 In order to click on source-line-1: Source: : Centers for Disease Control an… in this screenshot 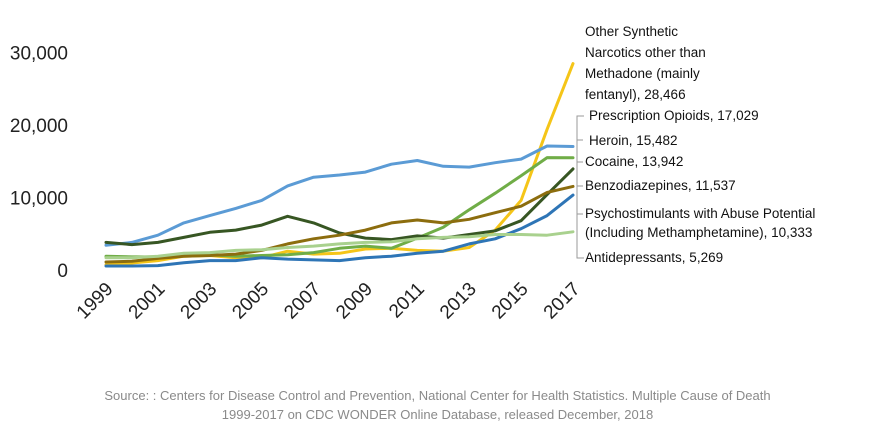, I will do `click(437, 395)`.